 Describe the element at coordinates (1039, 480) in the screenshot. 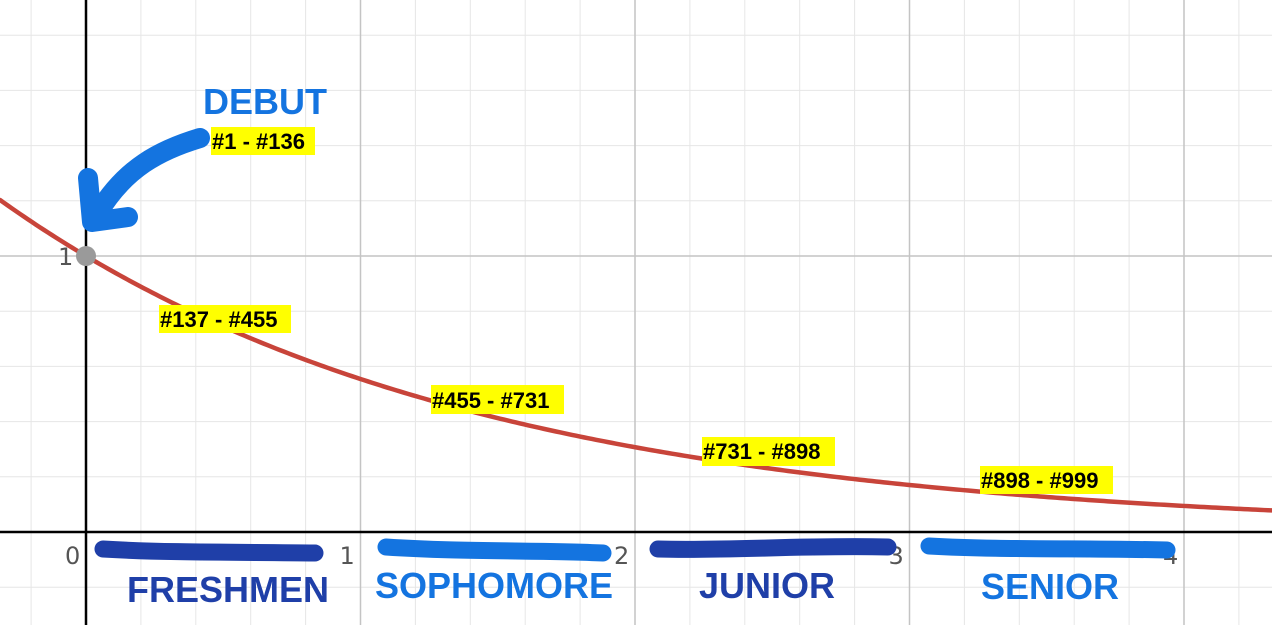

I see `range-label-5: #898 - #999` at that location.